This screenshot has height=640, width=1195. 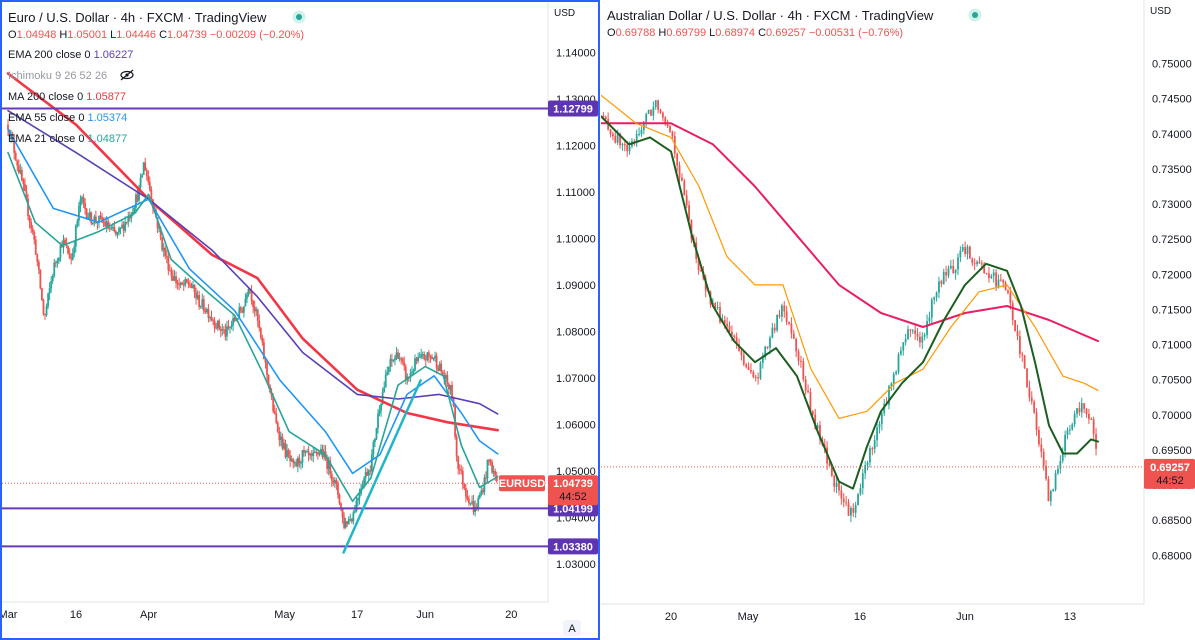 What do you see at coordinates (1172, 346) in the screenshot?
I see `y-tick-label: 0.71000` at bounding box center [1172, 346].